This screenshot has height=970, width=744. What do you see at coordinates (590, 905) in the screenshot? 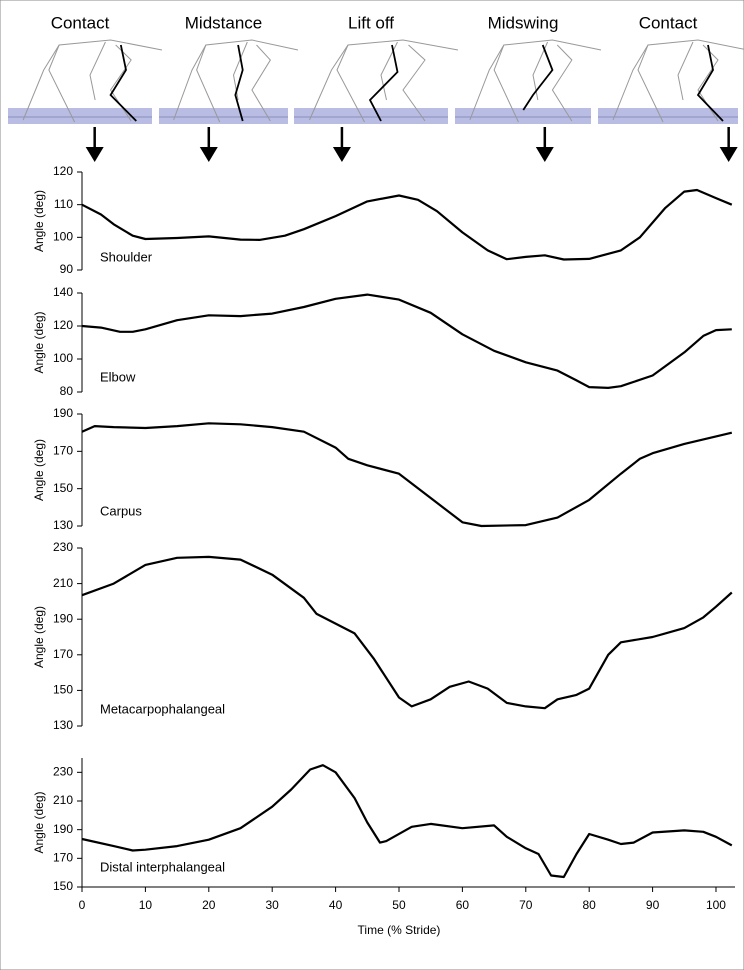
I see `x-tick-label: 80` at bounding box center [590, 905].